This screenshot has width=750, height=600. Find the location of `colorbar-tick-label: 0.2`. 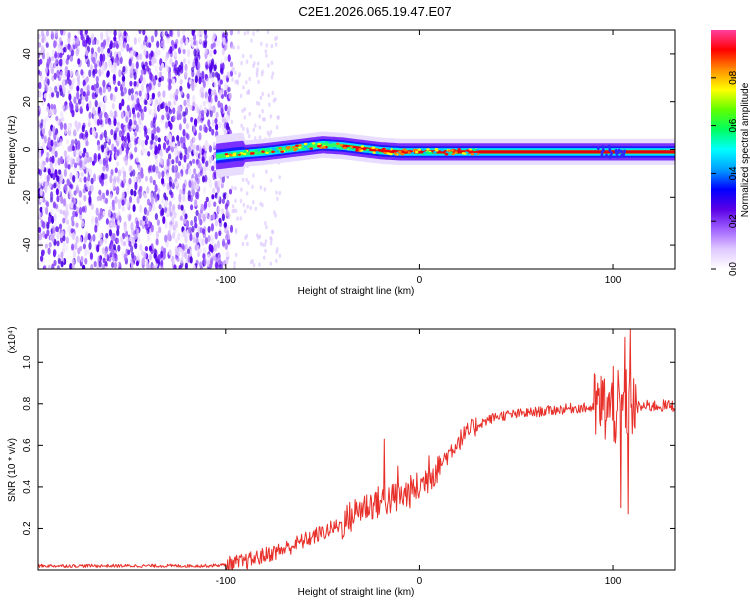

colorbar-tick-label: 0.2 is located at coordinates (733, 221).